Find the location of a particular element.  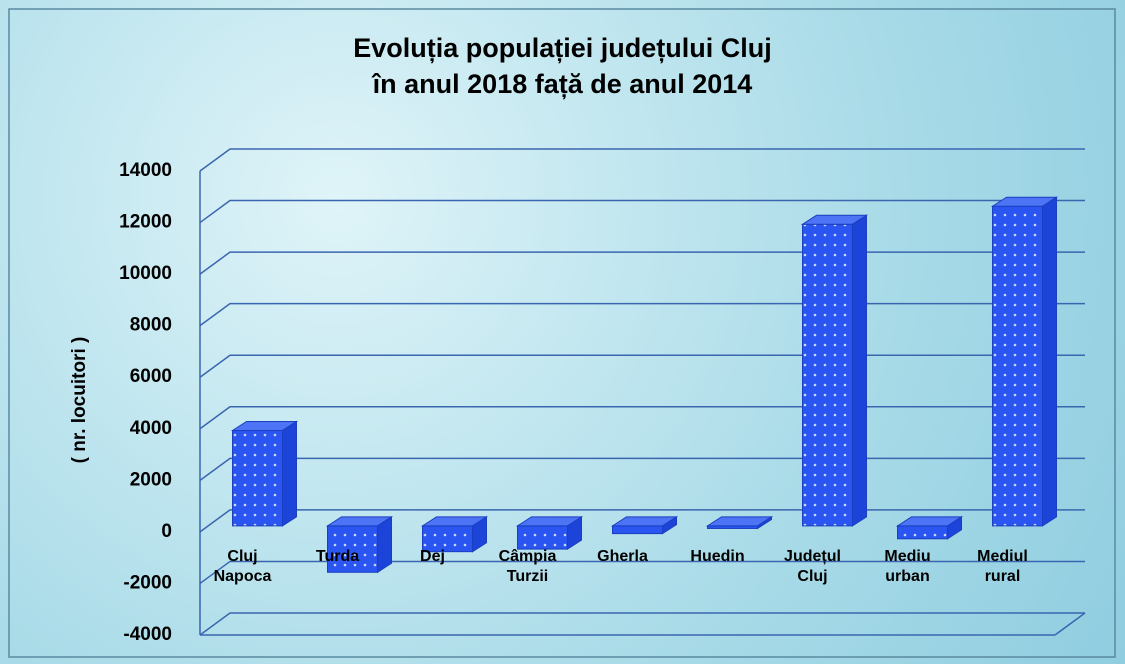

floor-right is located at coordinates (1070, 624).